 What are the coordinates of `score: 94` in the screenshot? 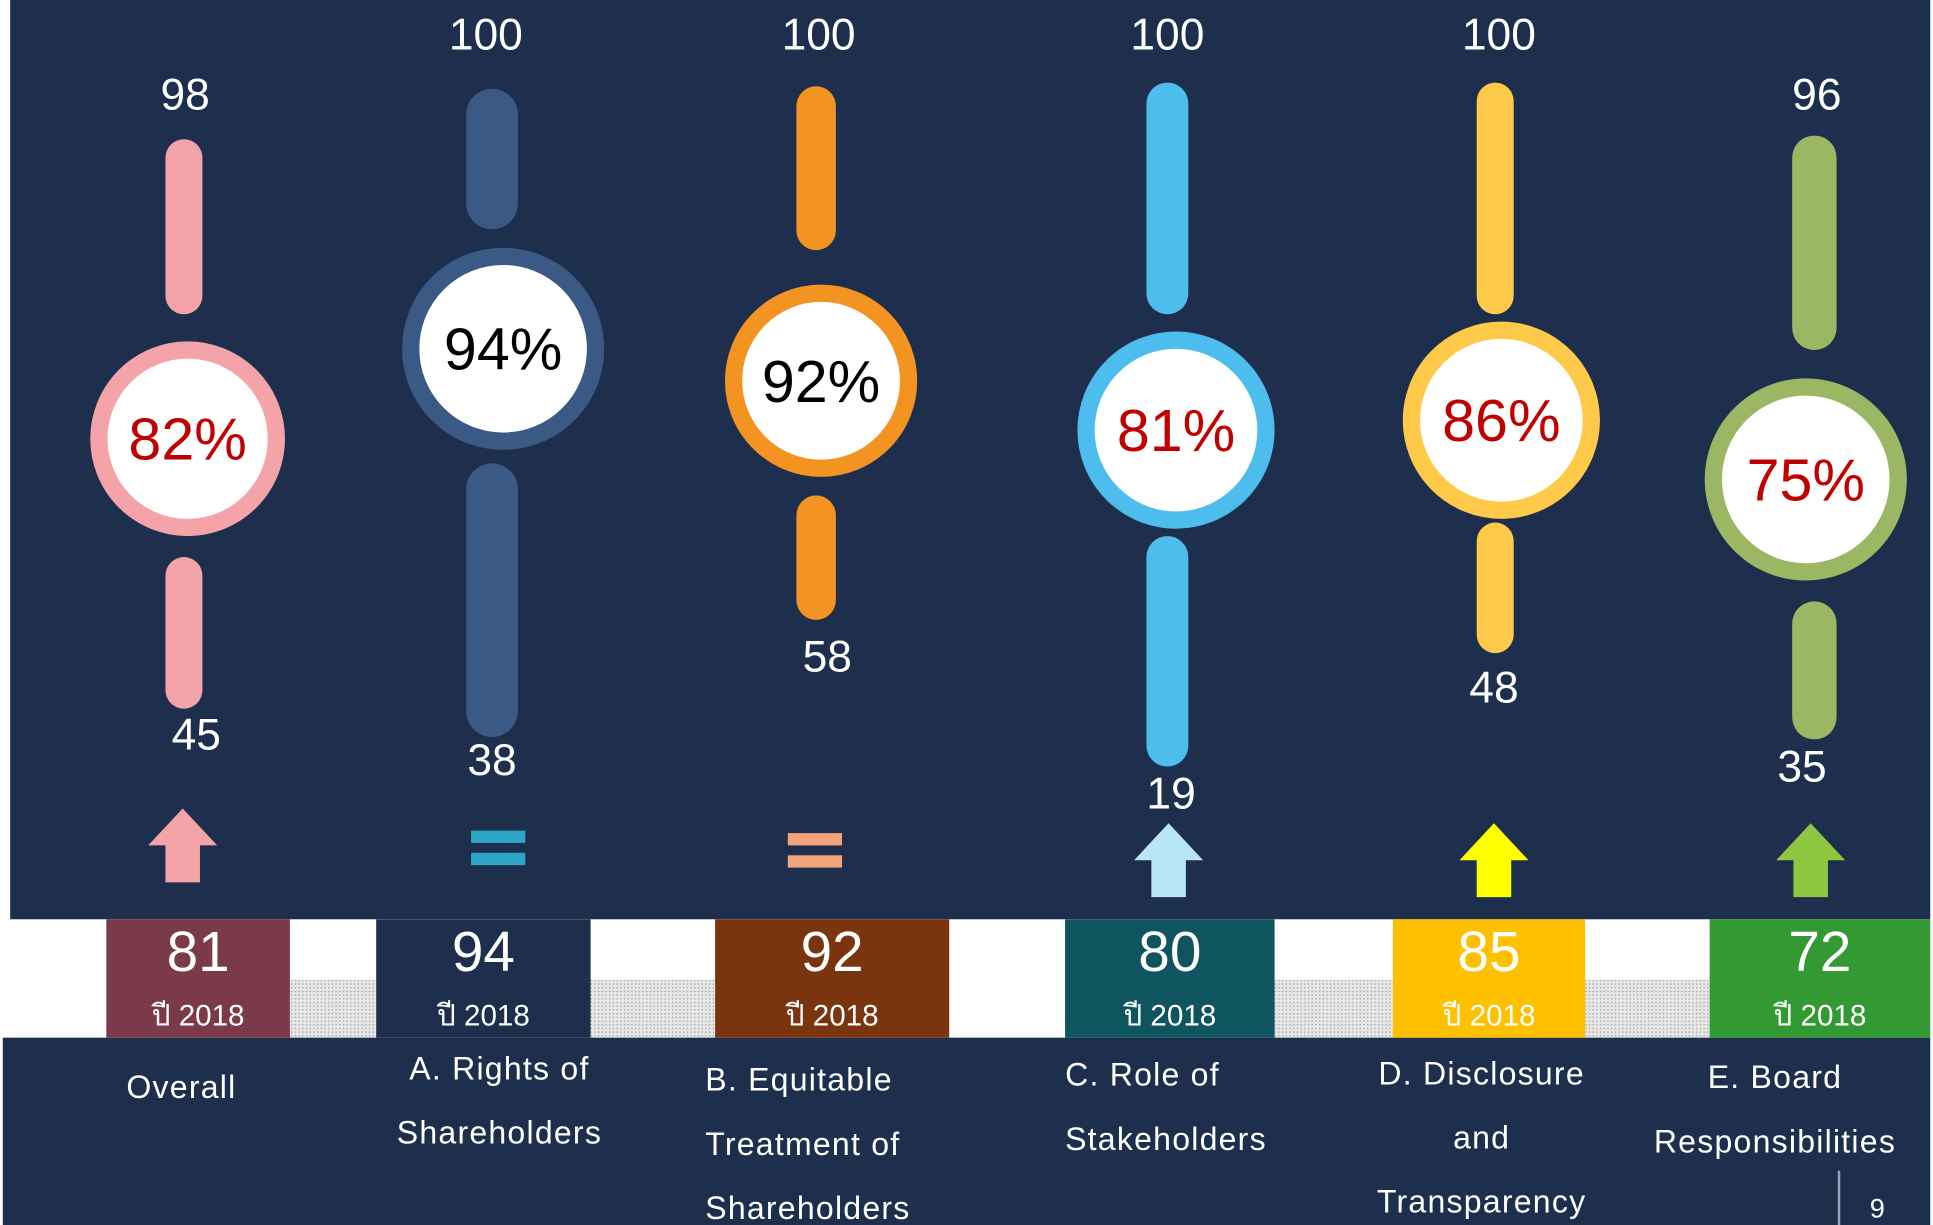 It's located at (483, 952).